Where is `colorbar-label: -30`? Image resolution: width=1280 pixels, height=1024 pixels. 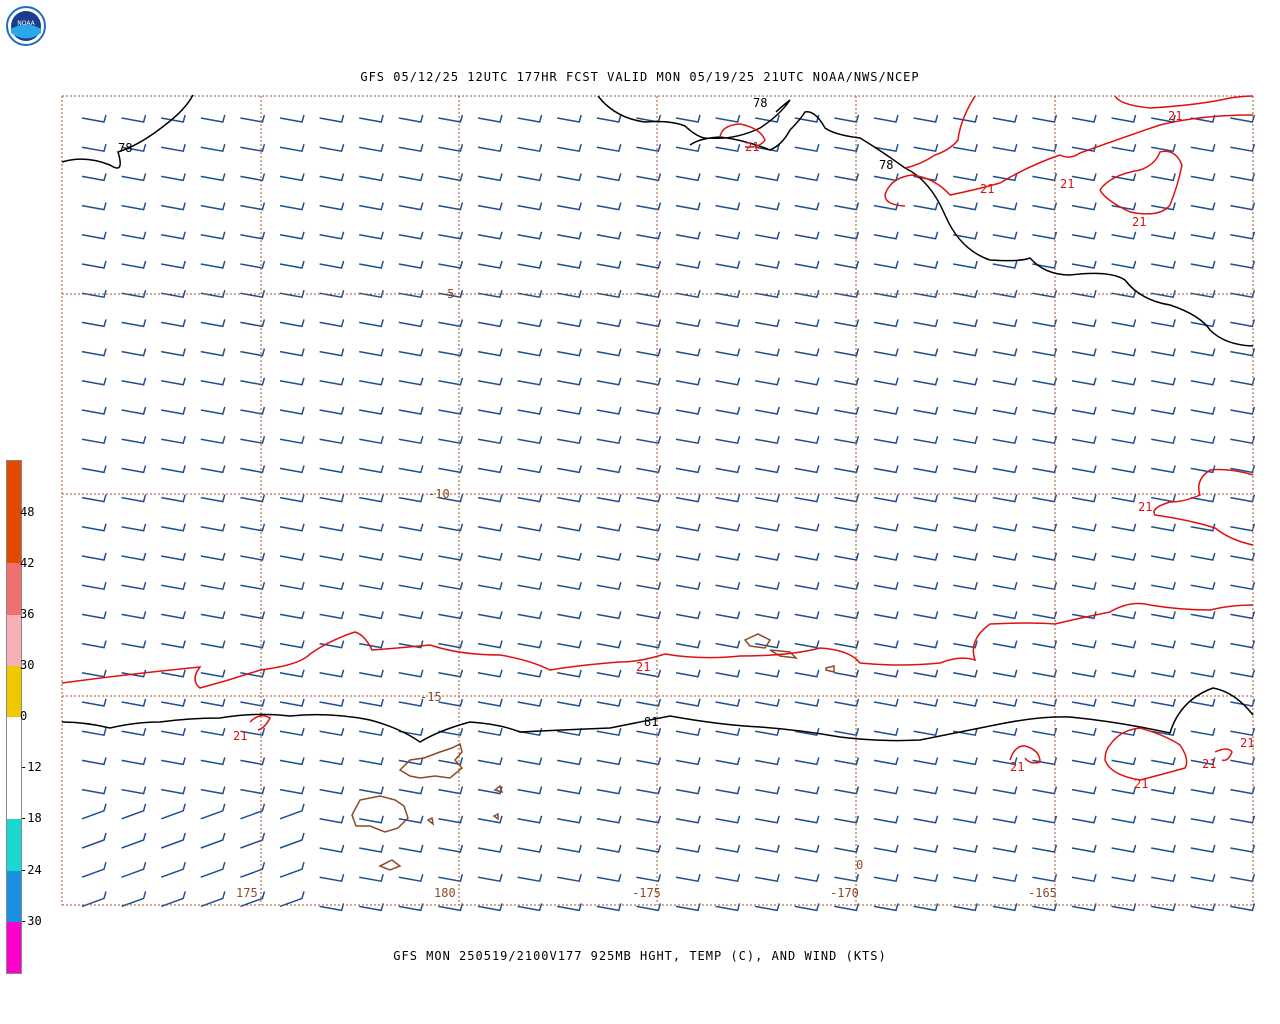 colorbar-label: -30 is located at coordinates (31, 921).